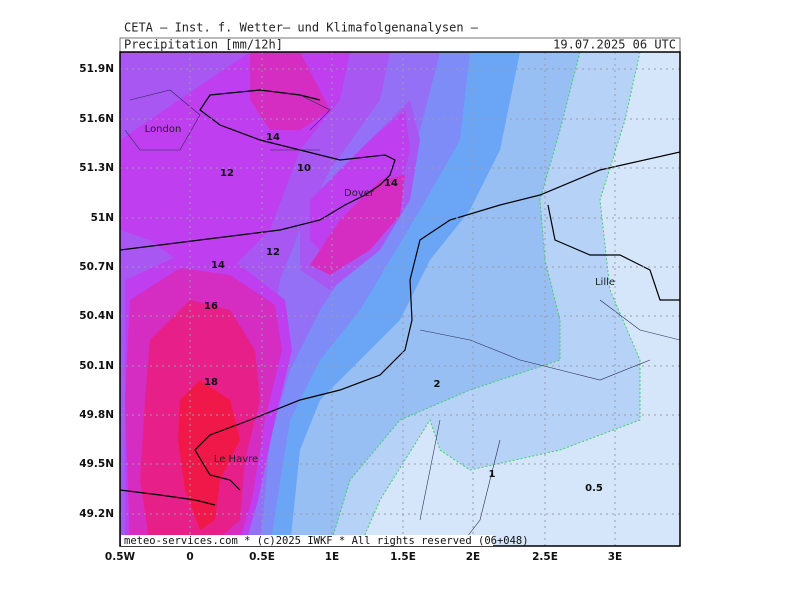 This screenshot has height=600, width=800. Describe the element at coordinates (163, 129) in the screenshot. I see `place-label: London` at that location.